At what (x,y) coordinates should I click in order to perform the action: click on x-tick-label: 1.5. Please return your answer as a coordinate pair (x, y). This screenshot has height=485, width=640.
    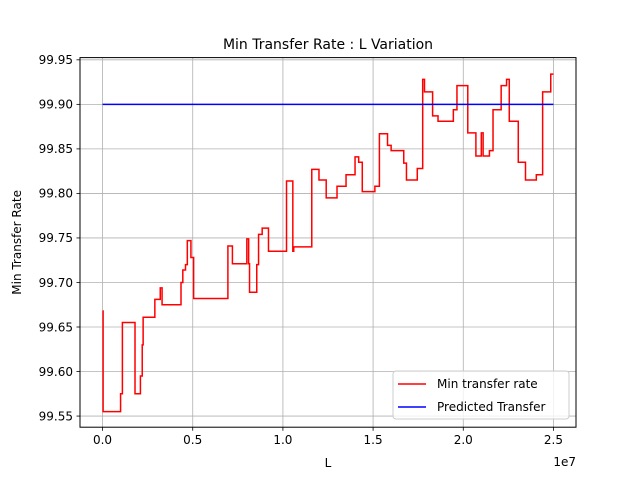
    Looking at the image, I should click on (373, 440).